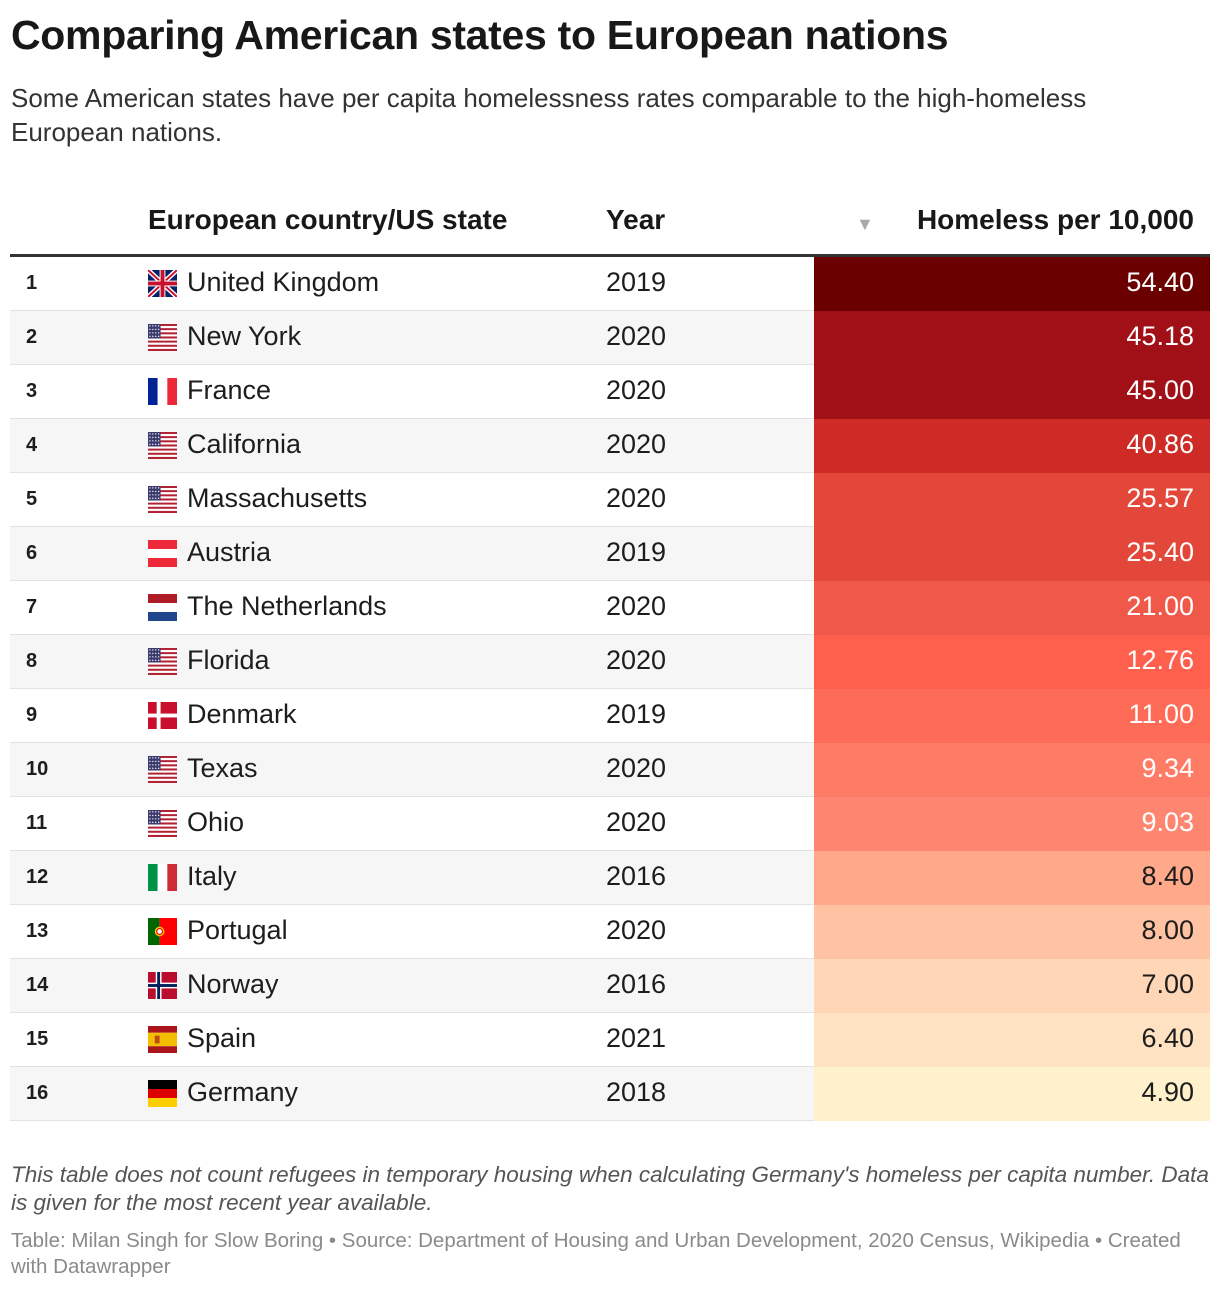 This screenshot has height=1290, width=1220. I want to click on column-header-year: Year, so click(636, 219).